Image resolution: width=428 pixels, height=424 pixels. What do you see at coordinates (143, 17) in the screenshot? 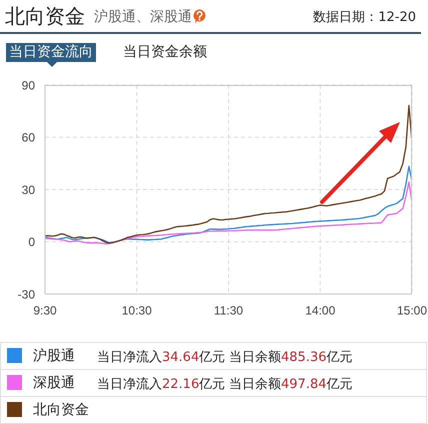
I see `chart-subtitle: 沪股通、深股通` at bounding box center [143, 17].